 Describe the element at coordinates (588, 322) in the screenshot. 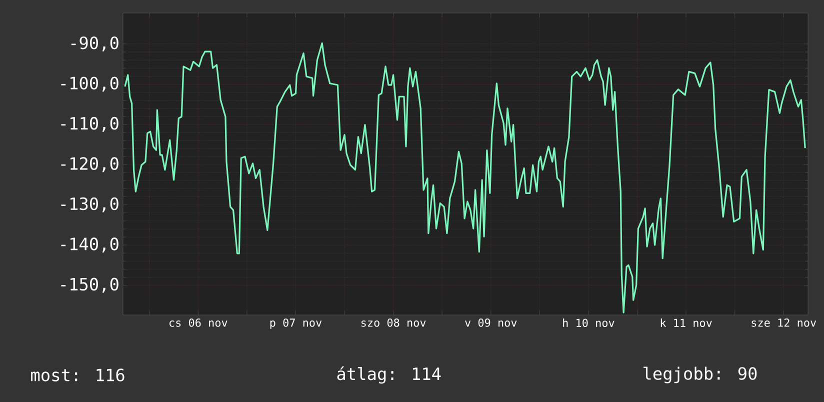

I see `x-tick-label: h 10 nov` at that location.